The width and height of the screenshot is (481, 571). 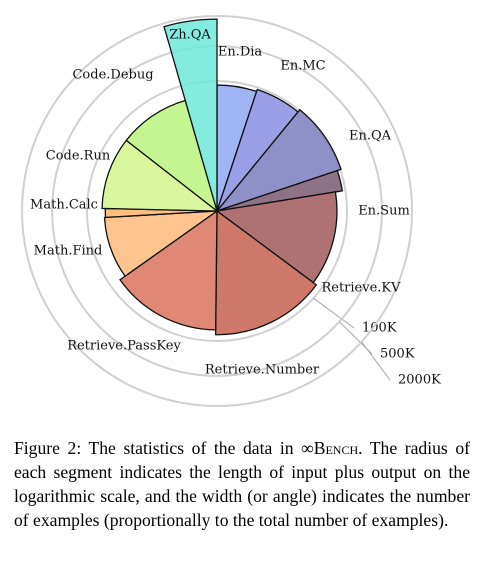 I want to click on category-label: En.MC, so click(x=302, y=66).